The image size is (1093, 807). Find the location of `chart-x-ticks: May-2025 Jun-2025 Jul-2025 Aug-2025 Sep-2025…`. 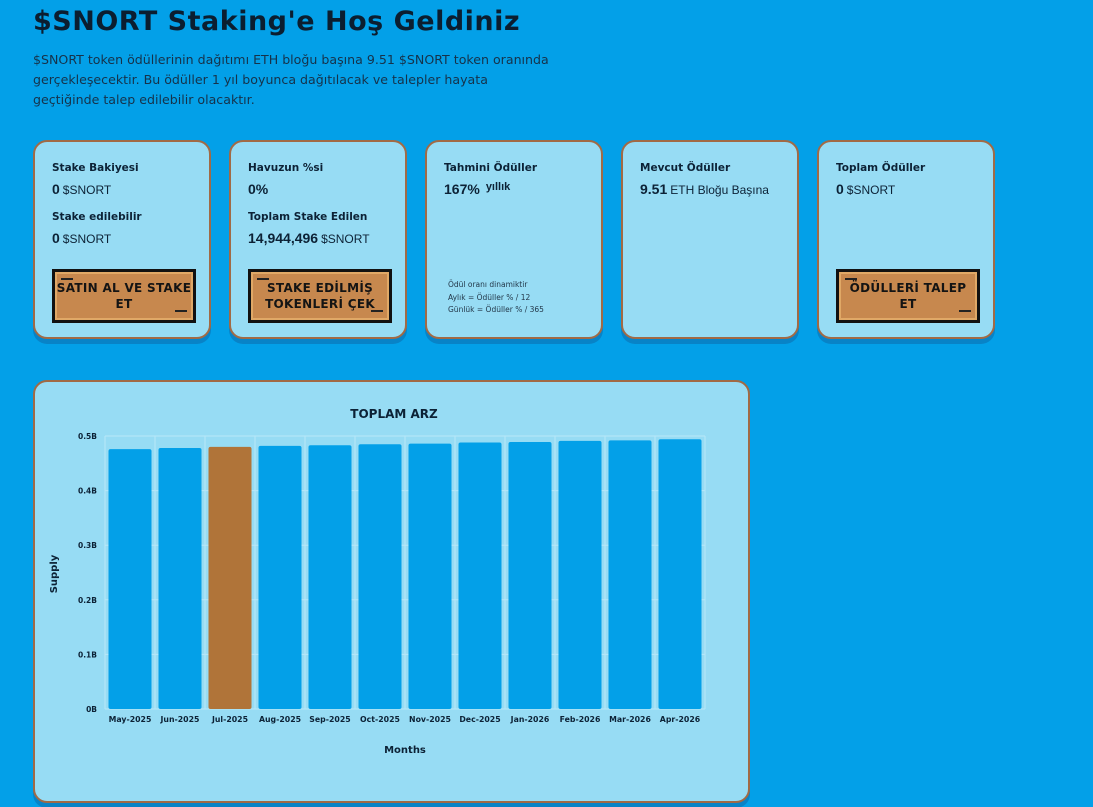

chart-x-ticks: May-2025 Jun-2025 Jul-2025 Aug-2025 Sep-2025… is located at coordinates (405, 719).